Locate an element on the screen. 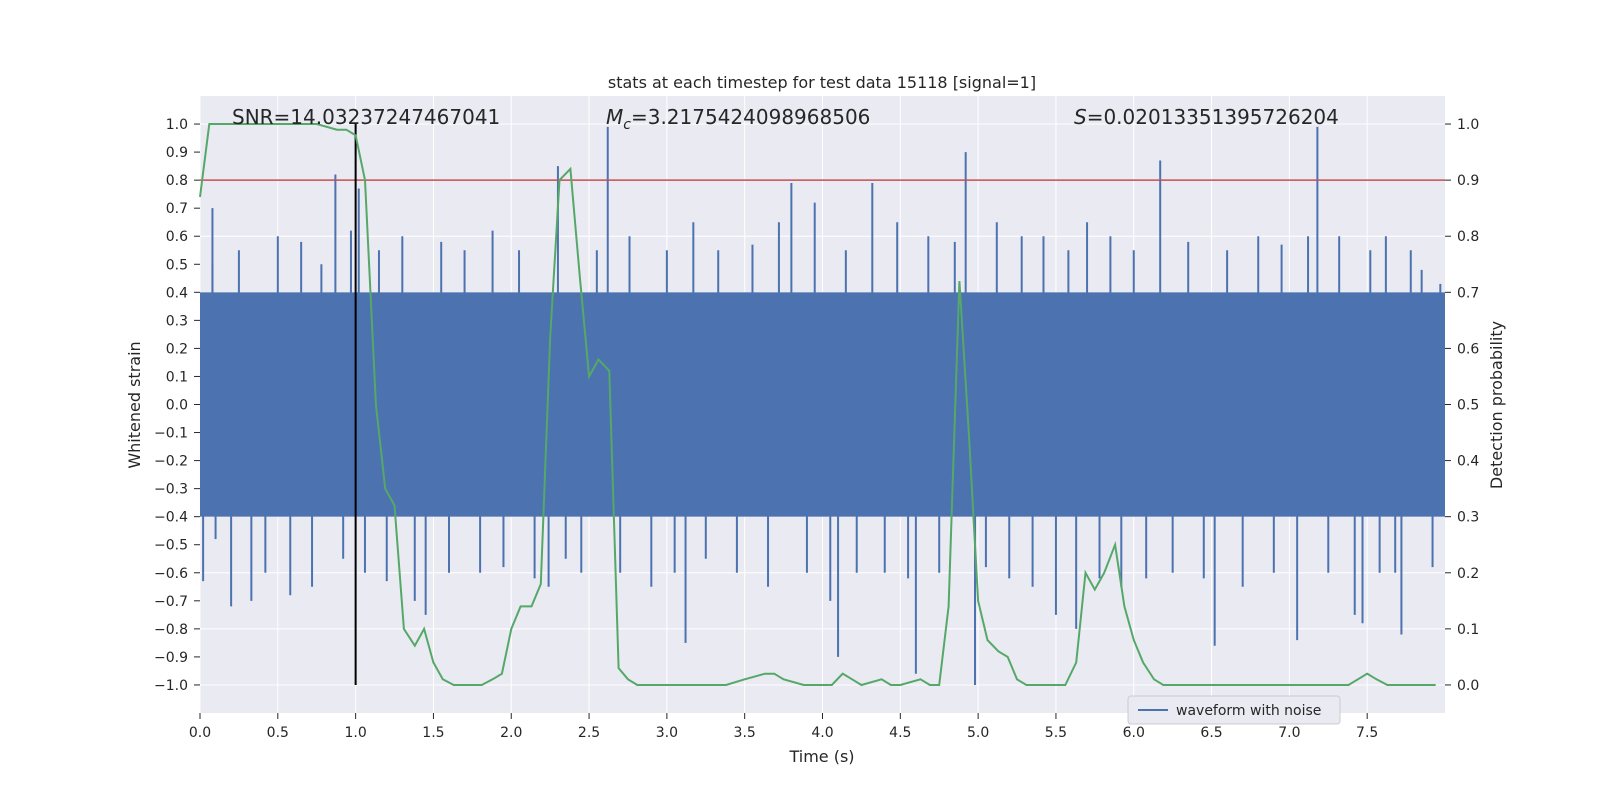 Image resolution: width=1600 pixels, height=800 pixels. y-tick-label-2: 0.8 is located at coordinates (177, 181).